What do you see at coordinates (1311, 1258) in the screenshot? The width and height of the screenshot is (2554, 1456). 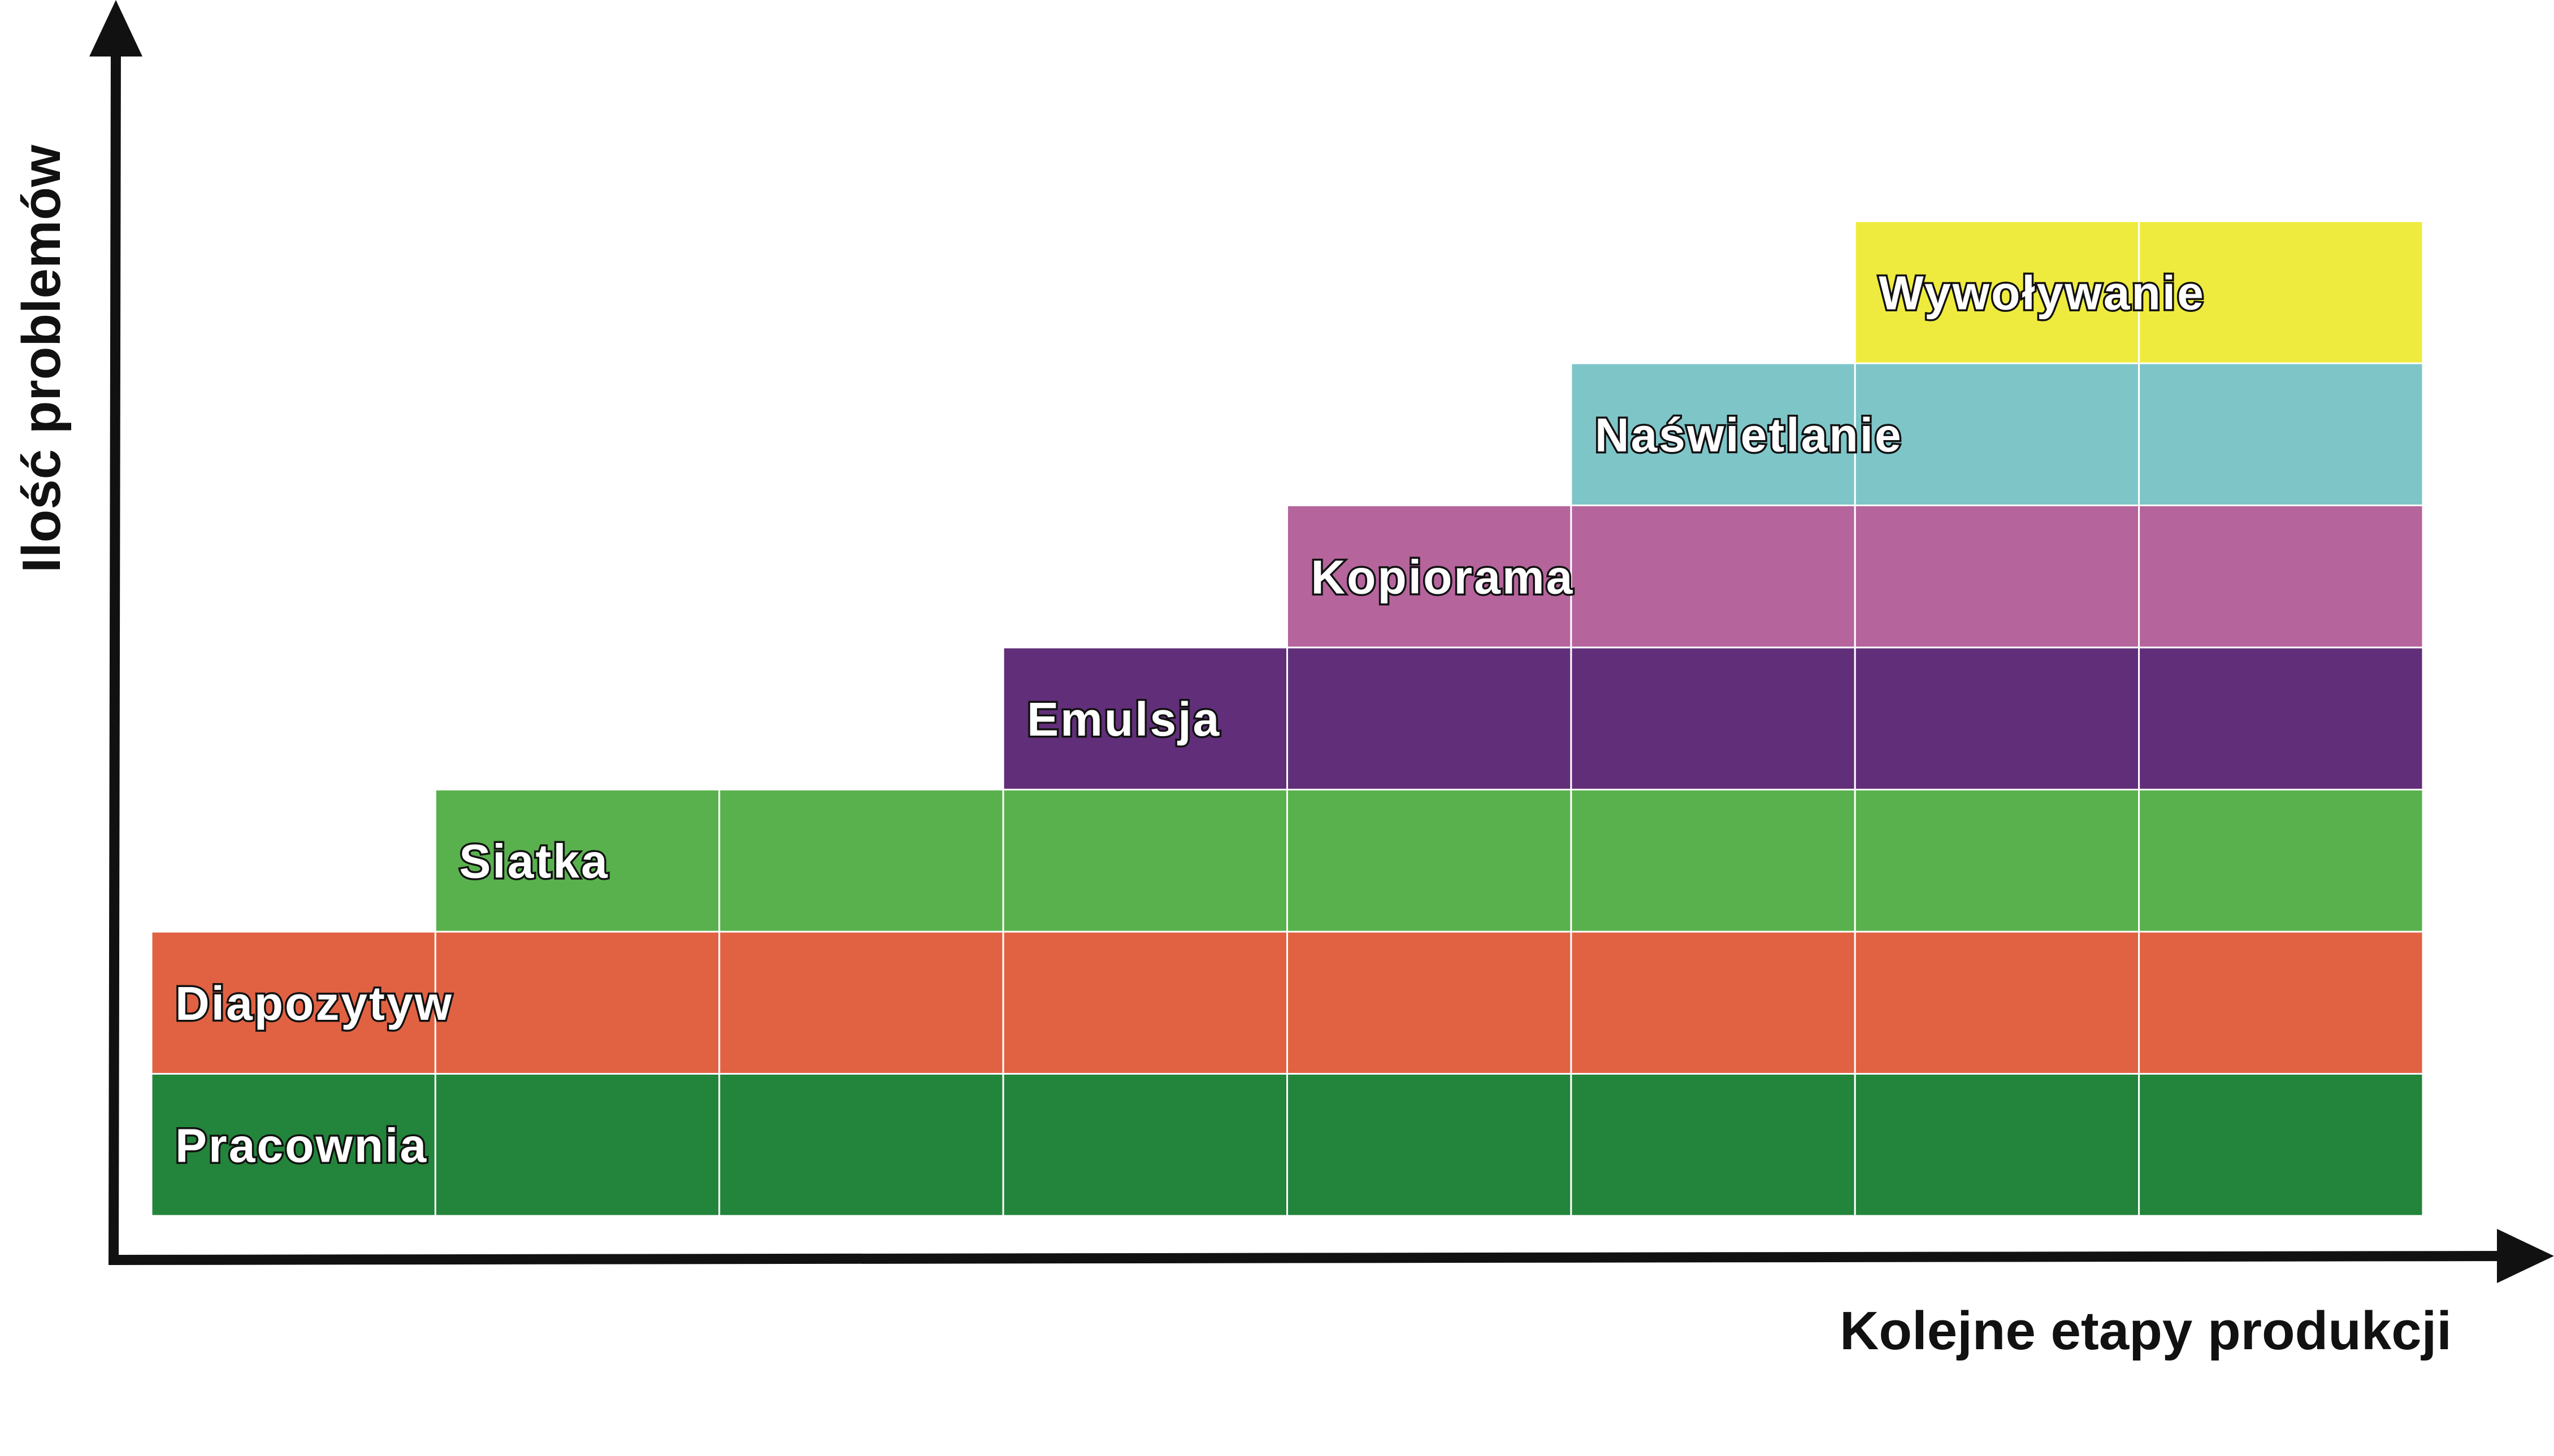 I see `x-axis-line` at bounding box center [1311, 1258].